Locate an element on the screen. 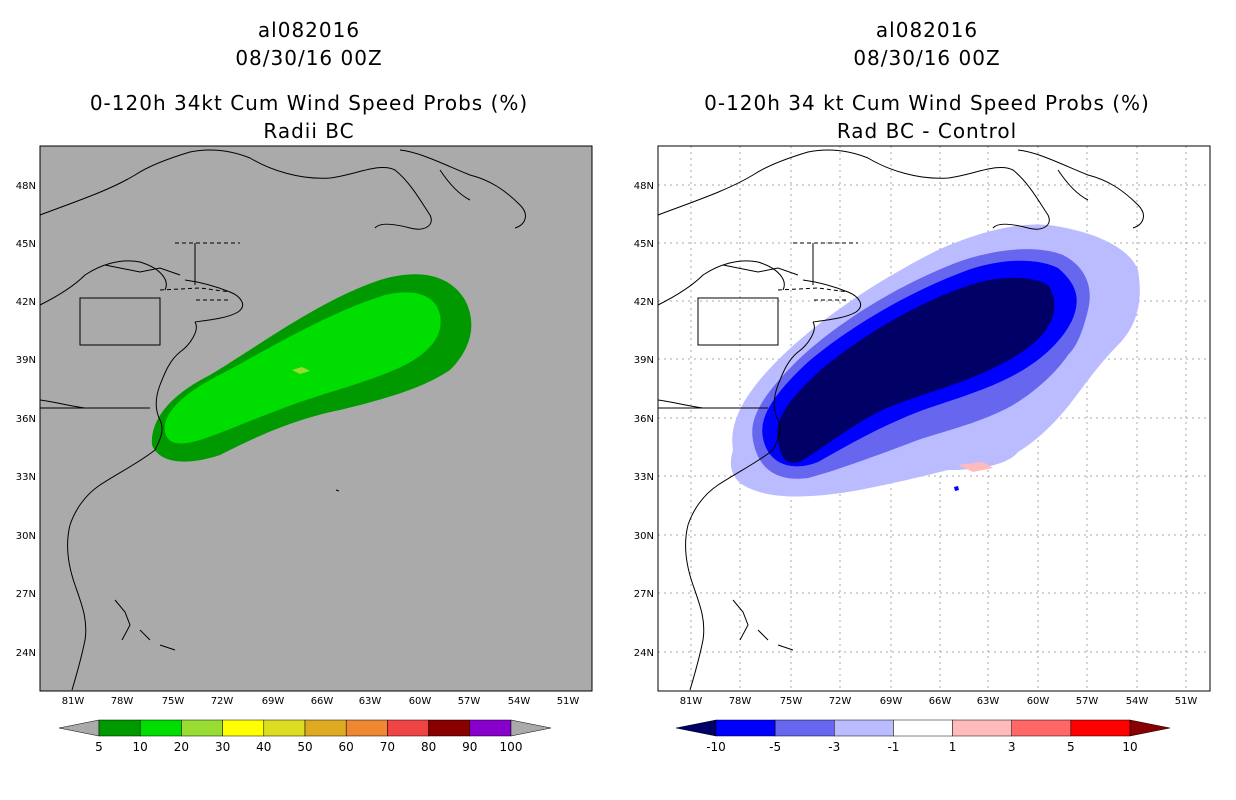 The height and width of the screenshot is (800, 1236). colorbar-label: 100 is located at coordinates (511, 747).